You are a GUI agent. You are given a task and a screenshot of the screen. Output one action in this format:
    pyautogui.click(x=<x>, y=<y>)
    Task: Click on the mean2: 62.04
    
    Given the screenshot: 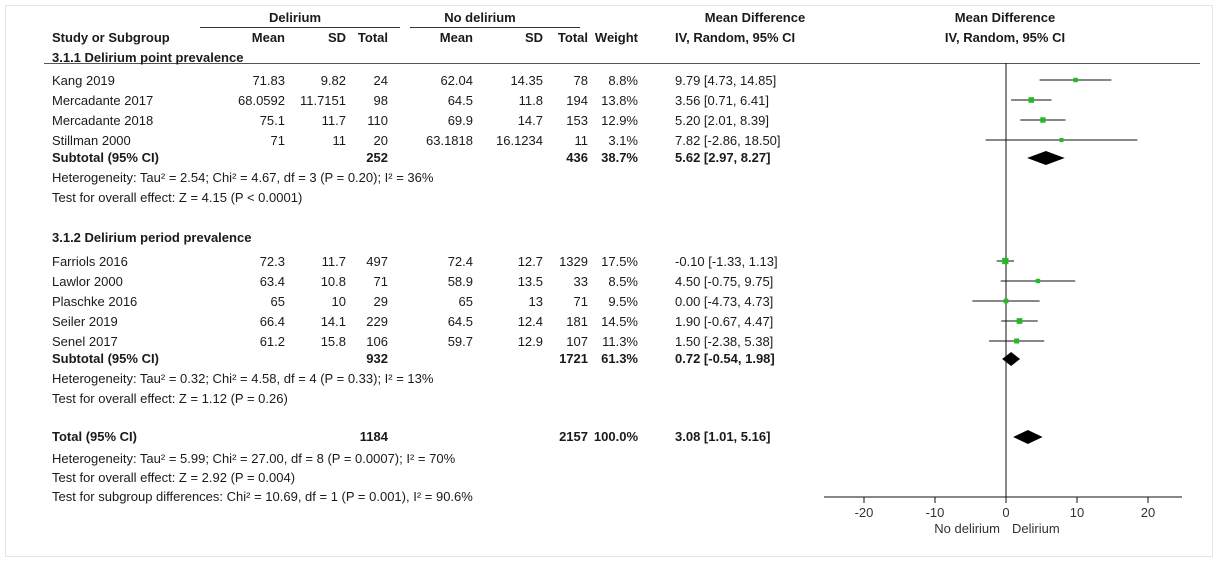 What is the action you would take?
    pyautogui.click(x=456, y=80)
    